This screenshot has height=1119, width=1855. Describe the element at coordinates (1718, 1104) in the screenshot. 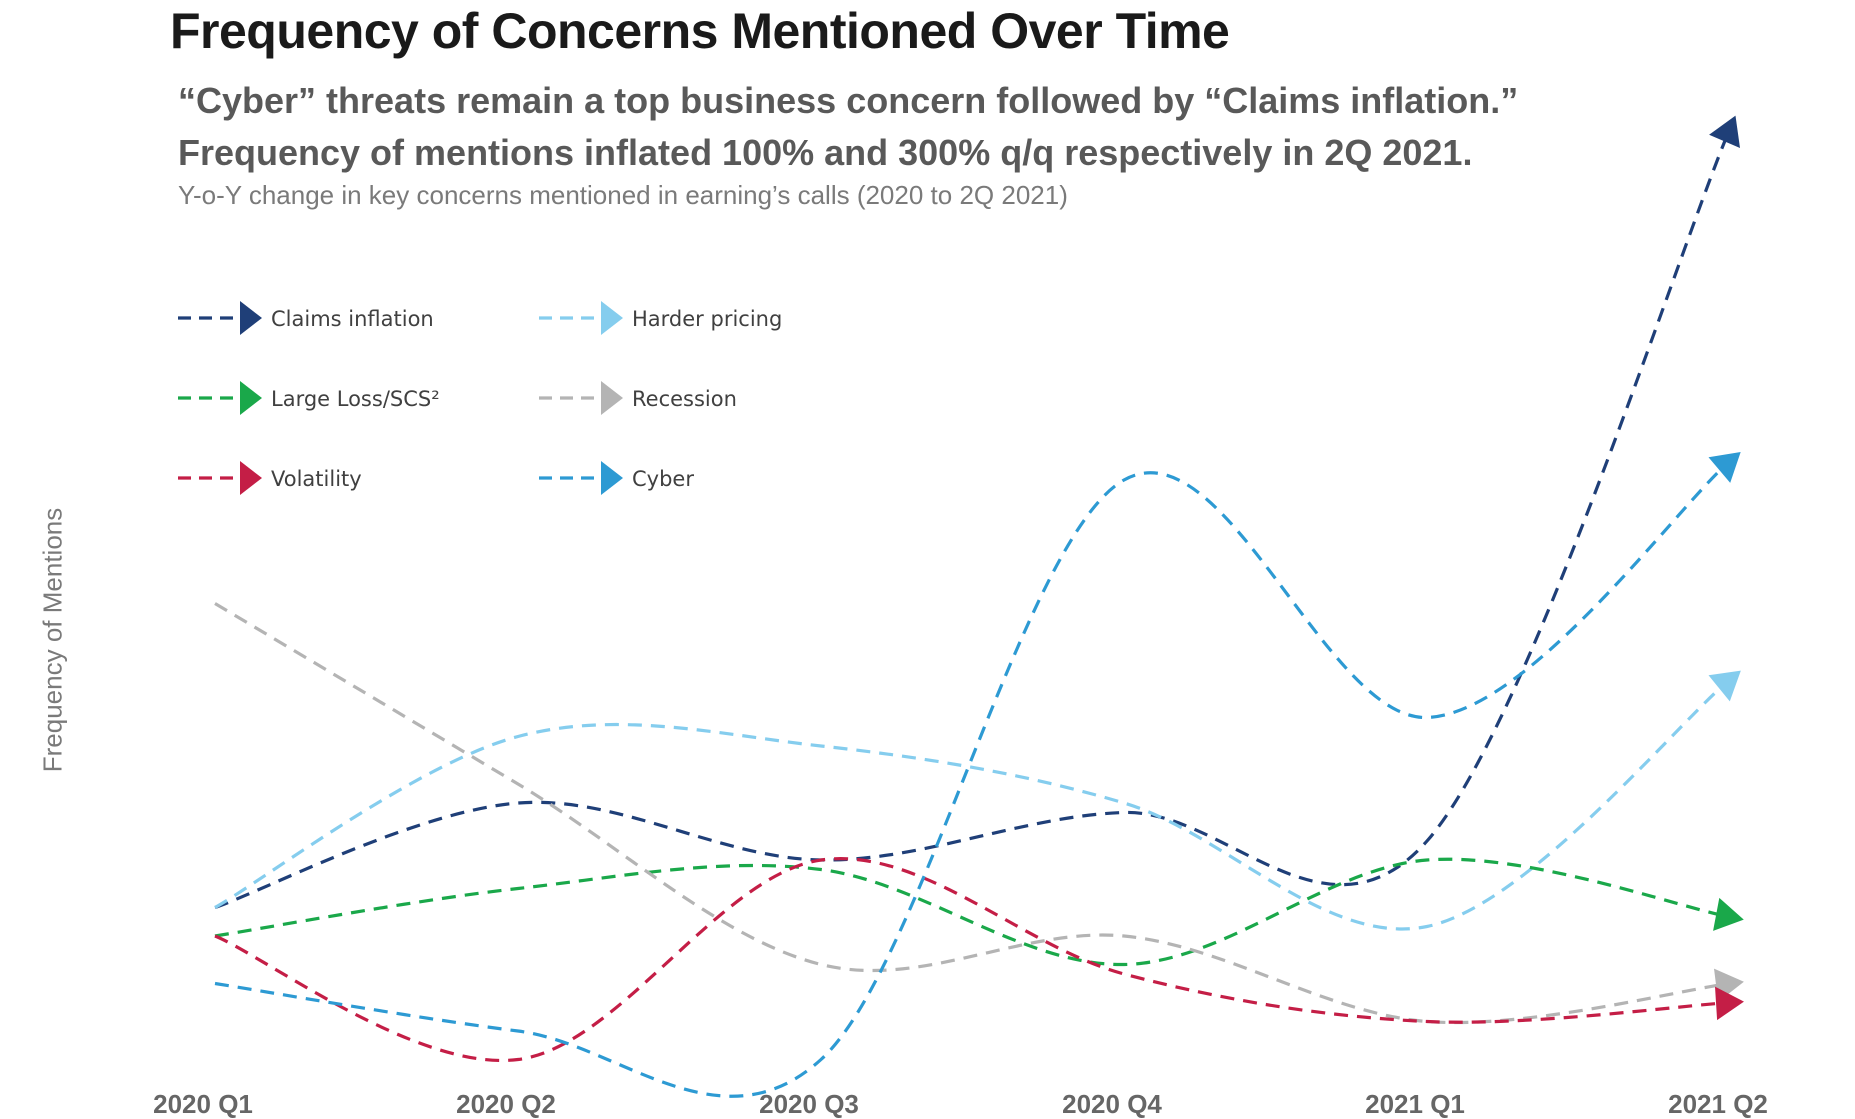

I see `x-tick-label: 2021 Q2` at that location.